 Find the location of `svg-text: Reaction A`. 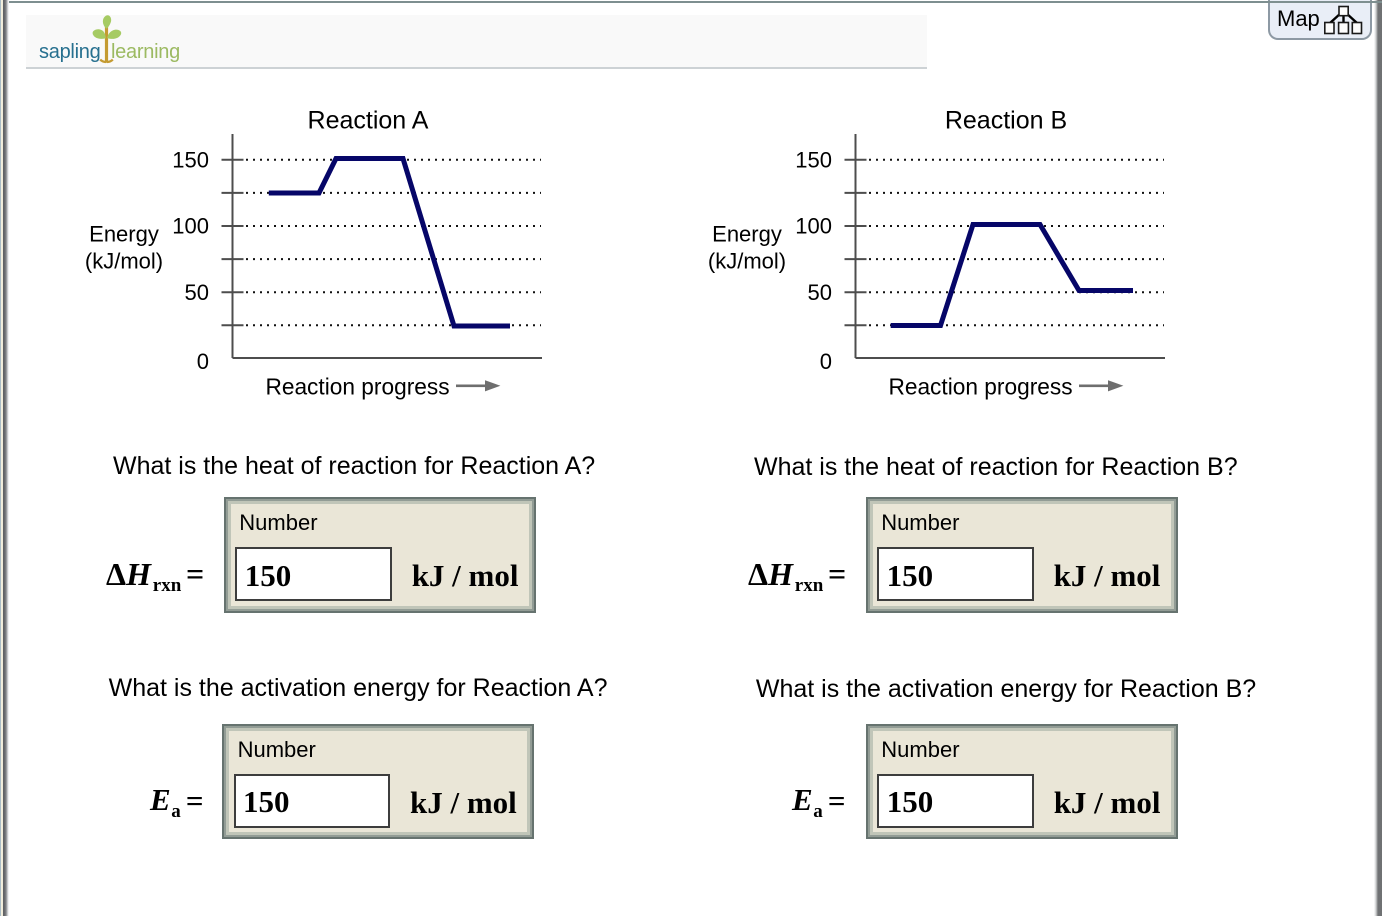

svg-text: Reaction A is located at coordinates (368, 121).